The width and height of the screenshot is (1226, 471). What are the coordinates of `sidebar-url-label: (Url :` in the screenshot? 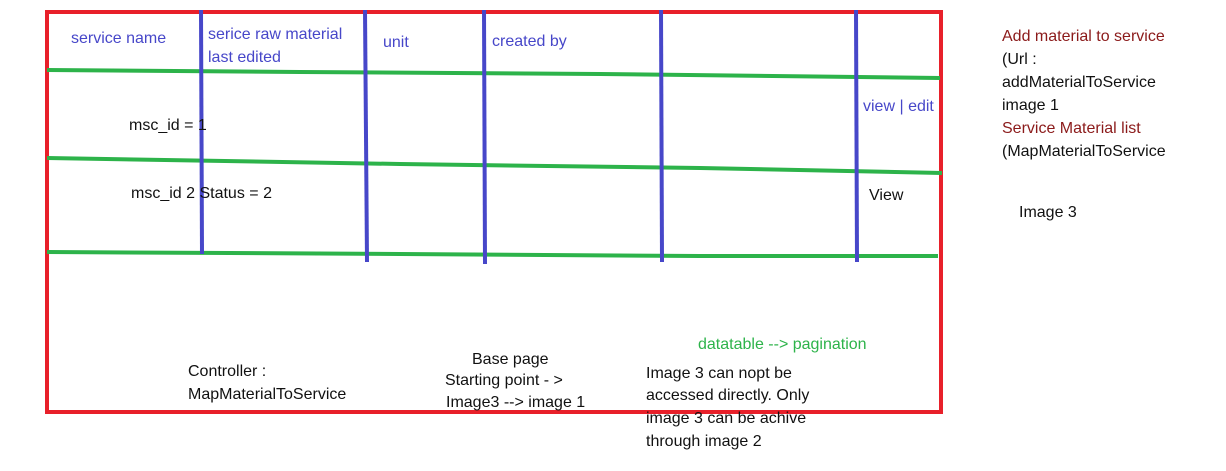 It's located at (1019, 59).